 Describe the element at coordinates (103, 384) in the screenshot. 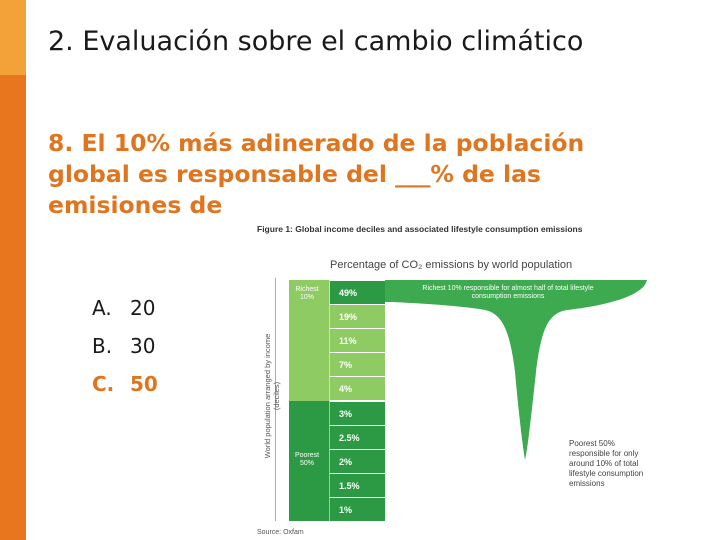

I see `option-letter: C.` at that location.